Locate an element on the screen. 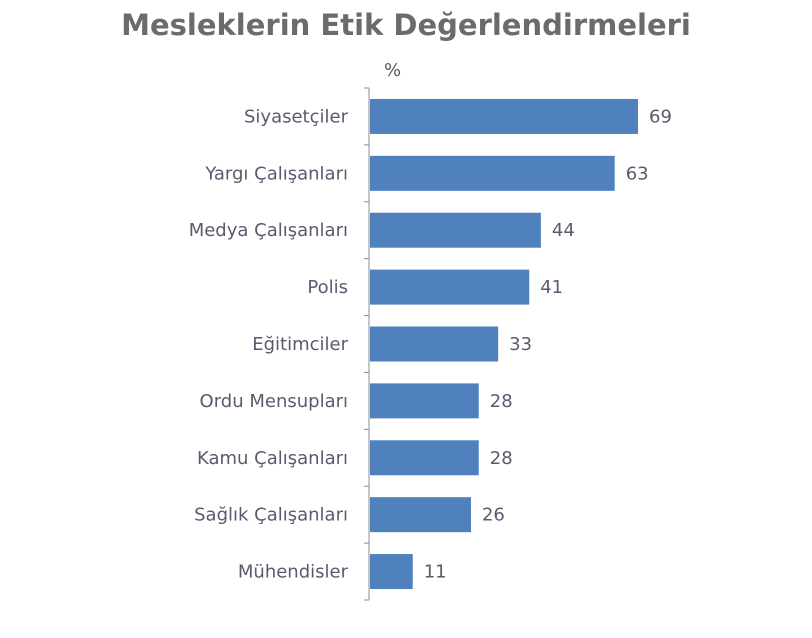 The width and height of the screenshot is (812, 638). chart-title: Mesleklerin Etik Değerlendirmeleri is located at coordinates (406, 25).